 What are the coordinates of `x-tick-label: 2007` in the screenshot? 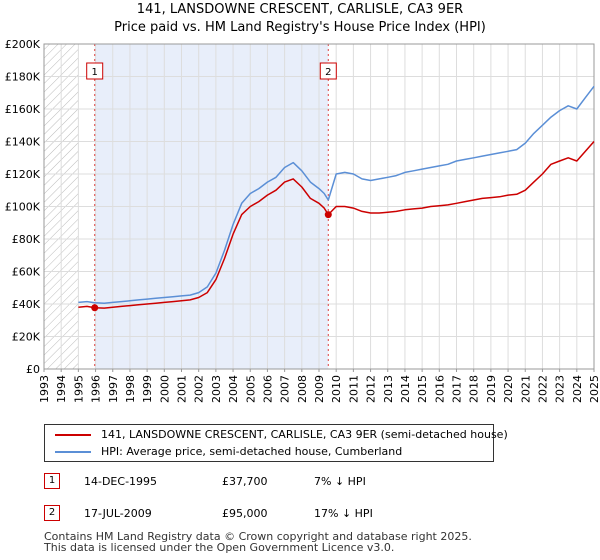 It's located at (285, 389).